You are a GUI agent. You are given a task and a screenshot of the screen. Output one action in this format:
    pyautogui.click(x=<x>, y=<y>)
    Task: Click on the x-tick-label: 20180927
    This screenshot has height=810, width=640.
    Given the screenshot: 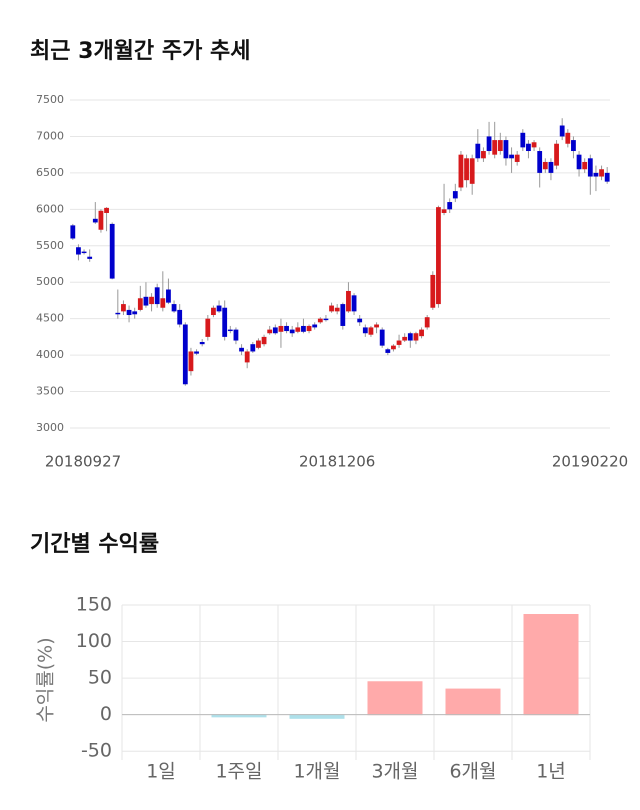 What is the action you would take?
    pyautogui.click(x=83, y=462)
    